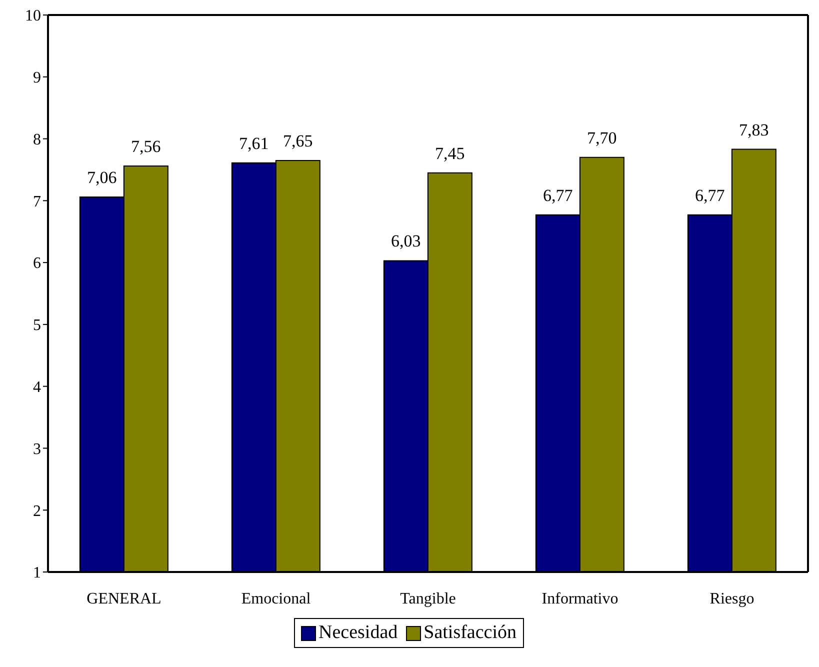 Image resolution: width=819 pixels, height=667 pixels. What do you see at coordinates (37, 449) in the screenshot?
I see `y-tick-label: 3` at bounding box center [37, 449].